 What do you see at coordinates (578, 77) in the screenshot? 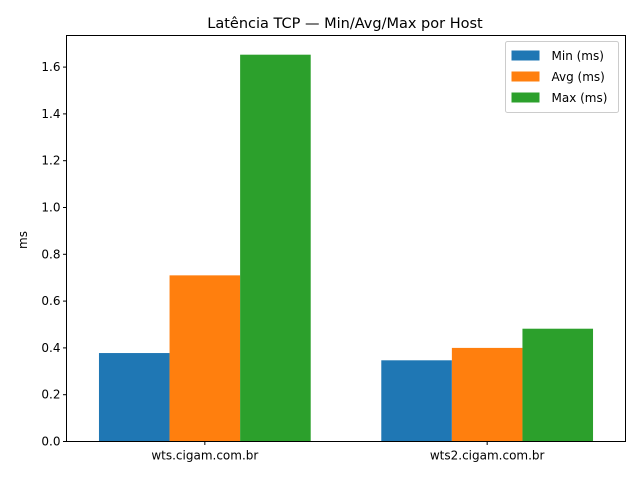
I see `legend-label: Avg (ms)` at bounding box center [578, 77].